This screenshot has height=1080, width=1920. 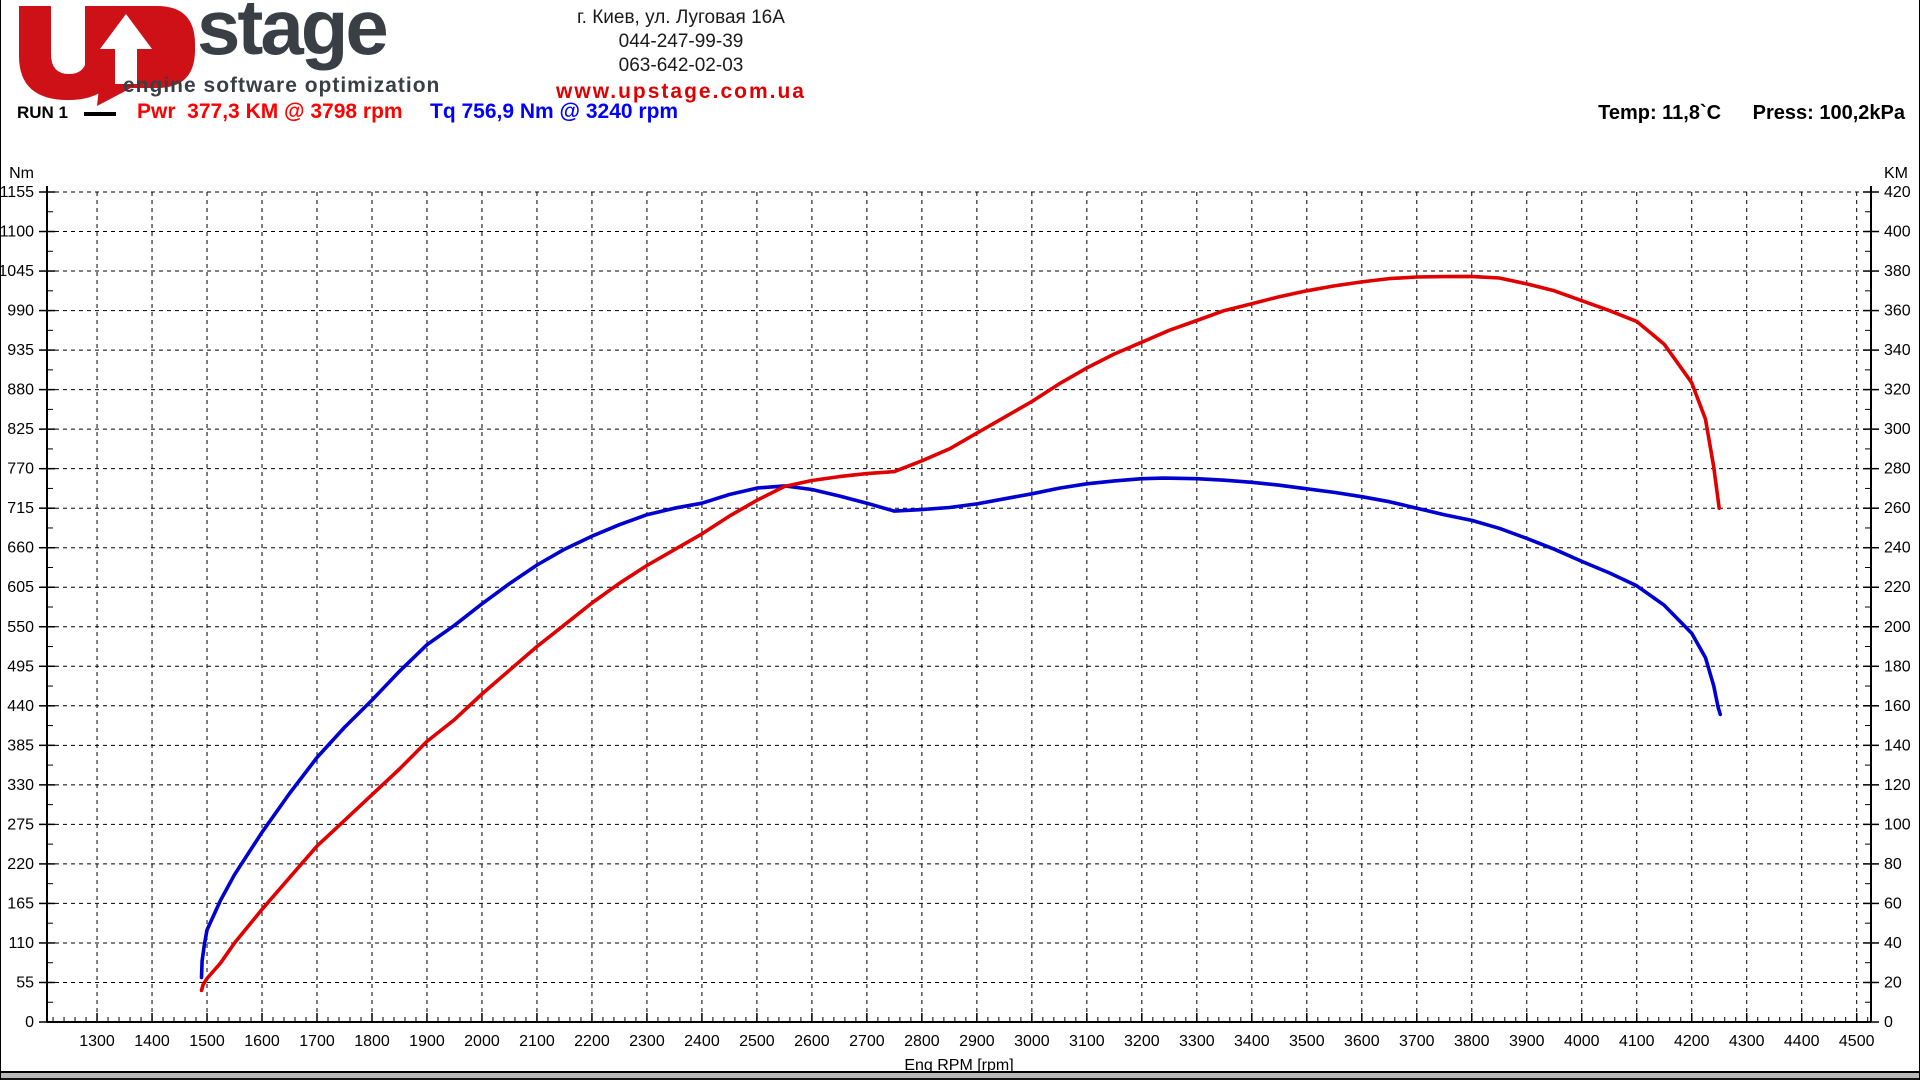 What do you see at coordinates (152, 1041) in the screenshot?
I see `svg-text: 1400` at bounding box center [152, 1041].